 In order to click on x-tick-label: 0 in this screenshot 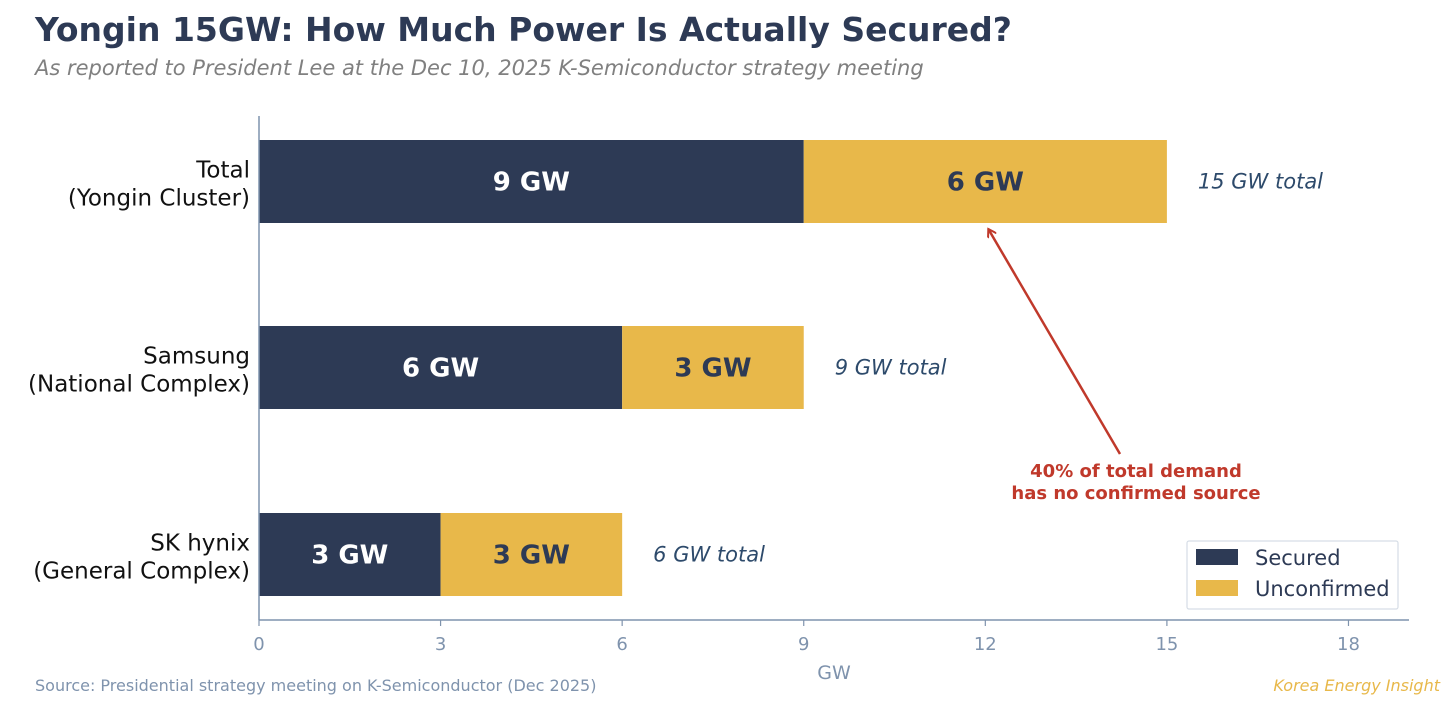, I will do `click(258, 644)`.